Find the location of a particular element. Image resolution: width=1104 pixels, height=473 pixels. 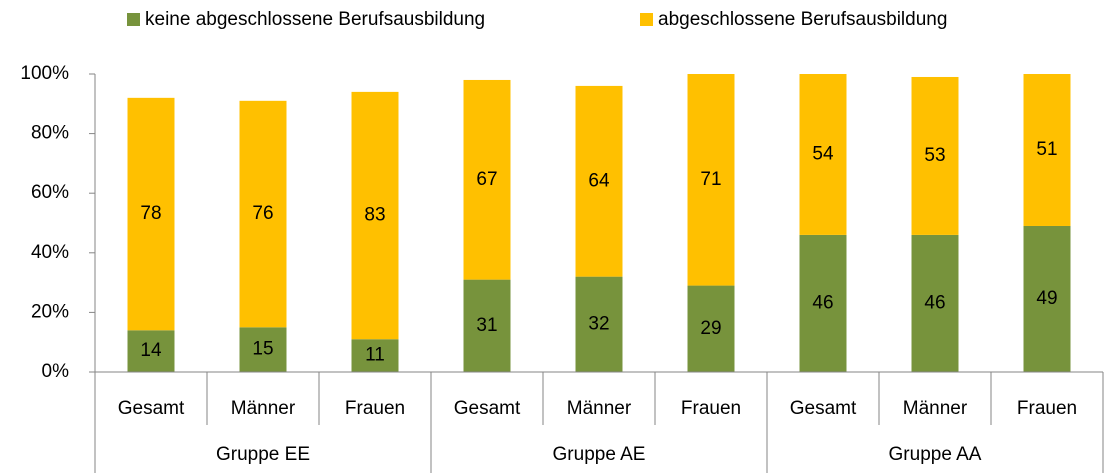

data-label: 49 is located at coordinates (1046, 298).